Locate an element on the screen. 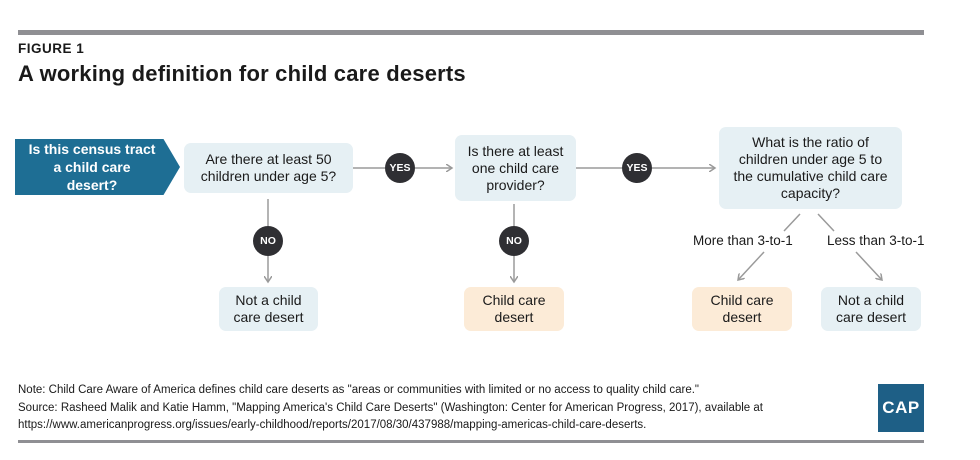 The height and width of the screenshot is (460, 980). branch-less-label: Less than 3-to-1 is located at coordinates (876, 240).